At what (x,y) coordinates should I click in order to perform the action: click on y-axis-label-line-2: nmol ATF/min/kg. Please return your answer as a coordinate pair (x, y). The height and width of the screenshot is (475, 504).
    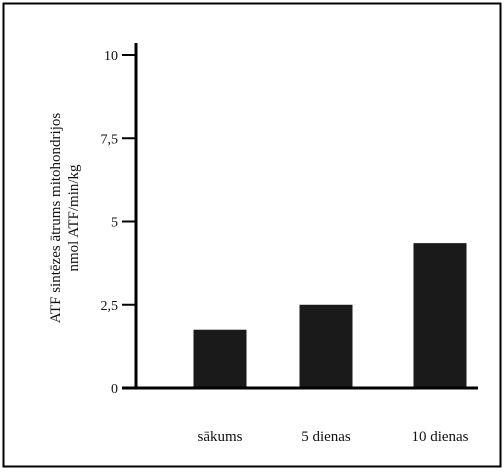
    Looking at the image, I should click on (74, 218).